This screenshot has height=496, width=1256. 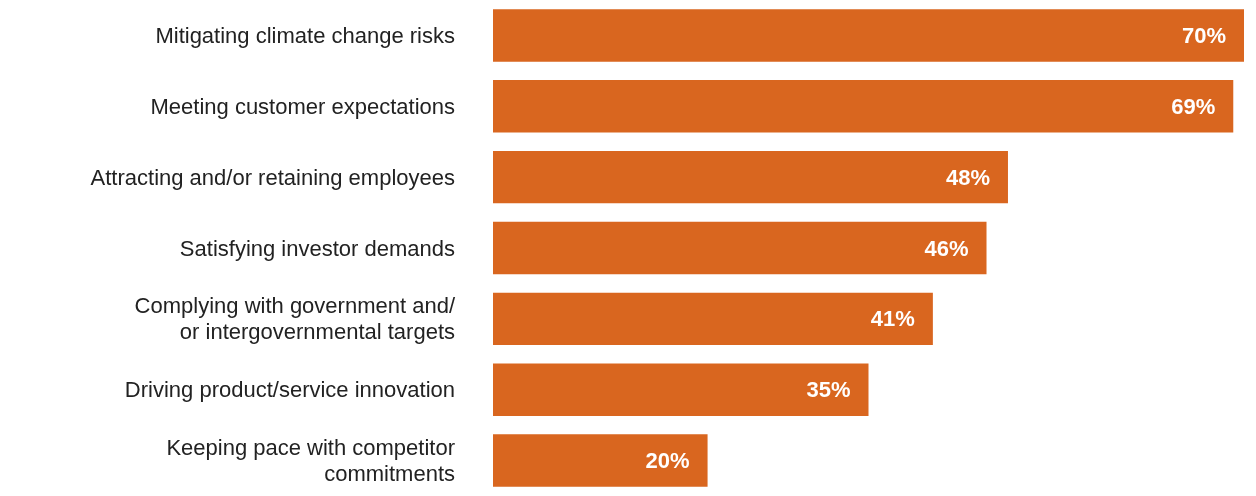 I want to click on data-label: 35%, so click(x=828, y=390).